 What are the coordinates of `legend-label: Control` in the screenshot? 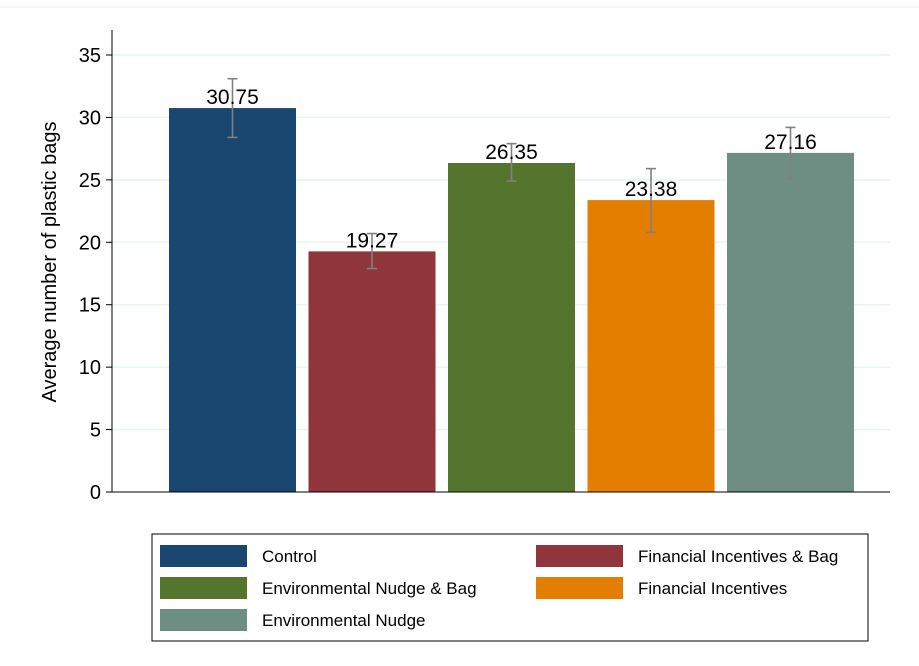 It's located at (289, 556).